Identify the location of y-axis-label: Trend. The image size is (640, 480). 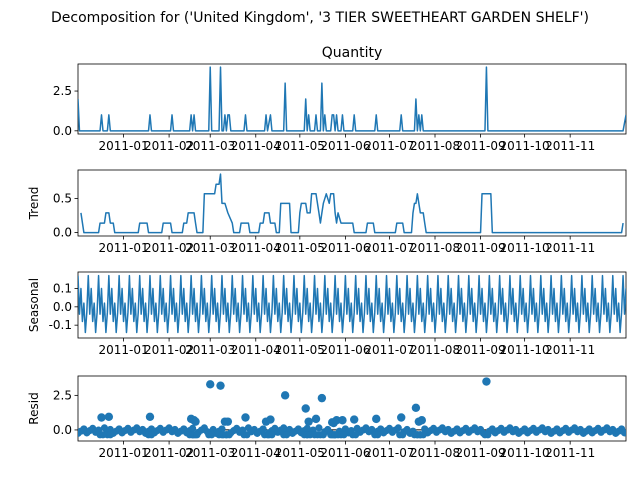
(34, 204).